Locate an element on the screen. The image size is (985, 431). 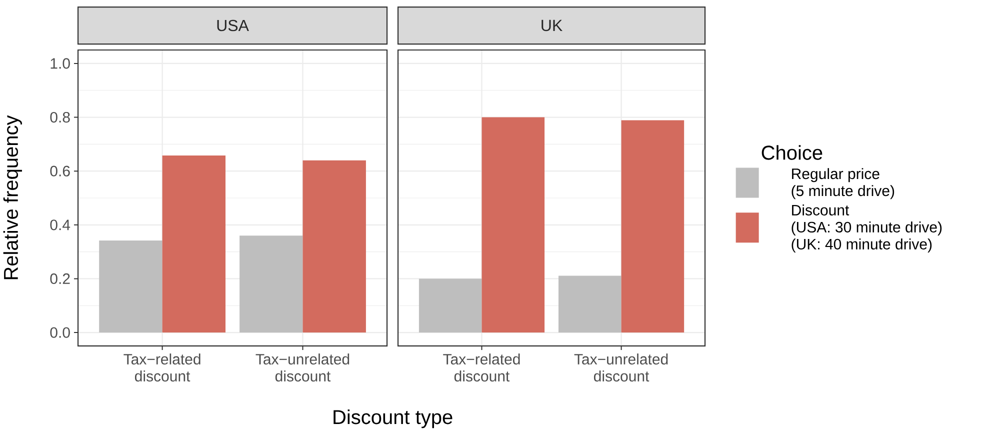
legend-label: Regular price (5 minute drive) is located at coordinates (843, 183).